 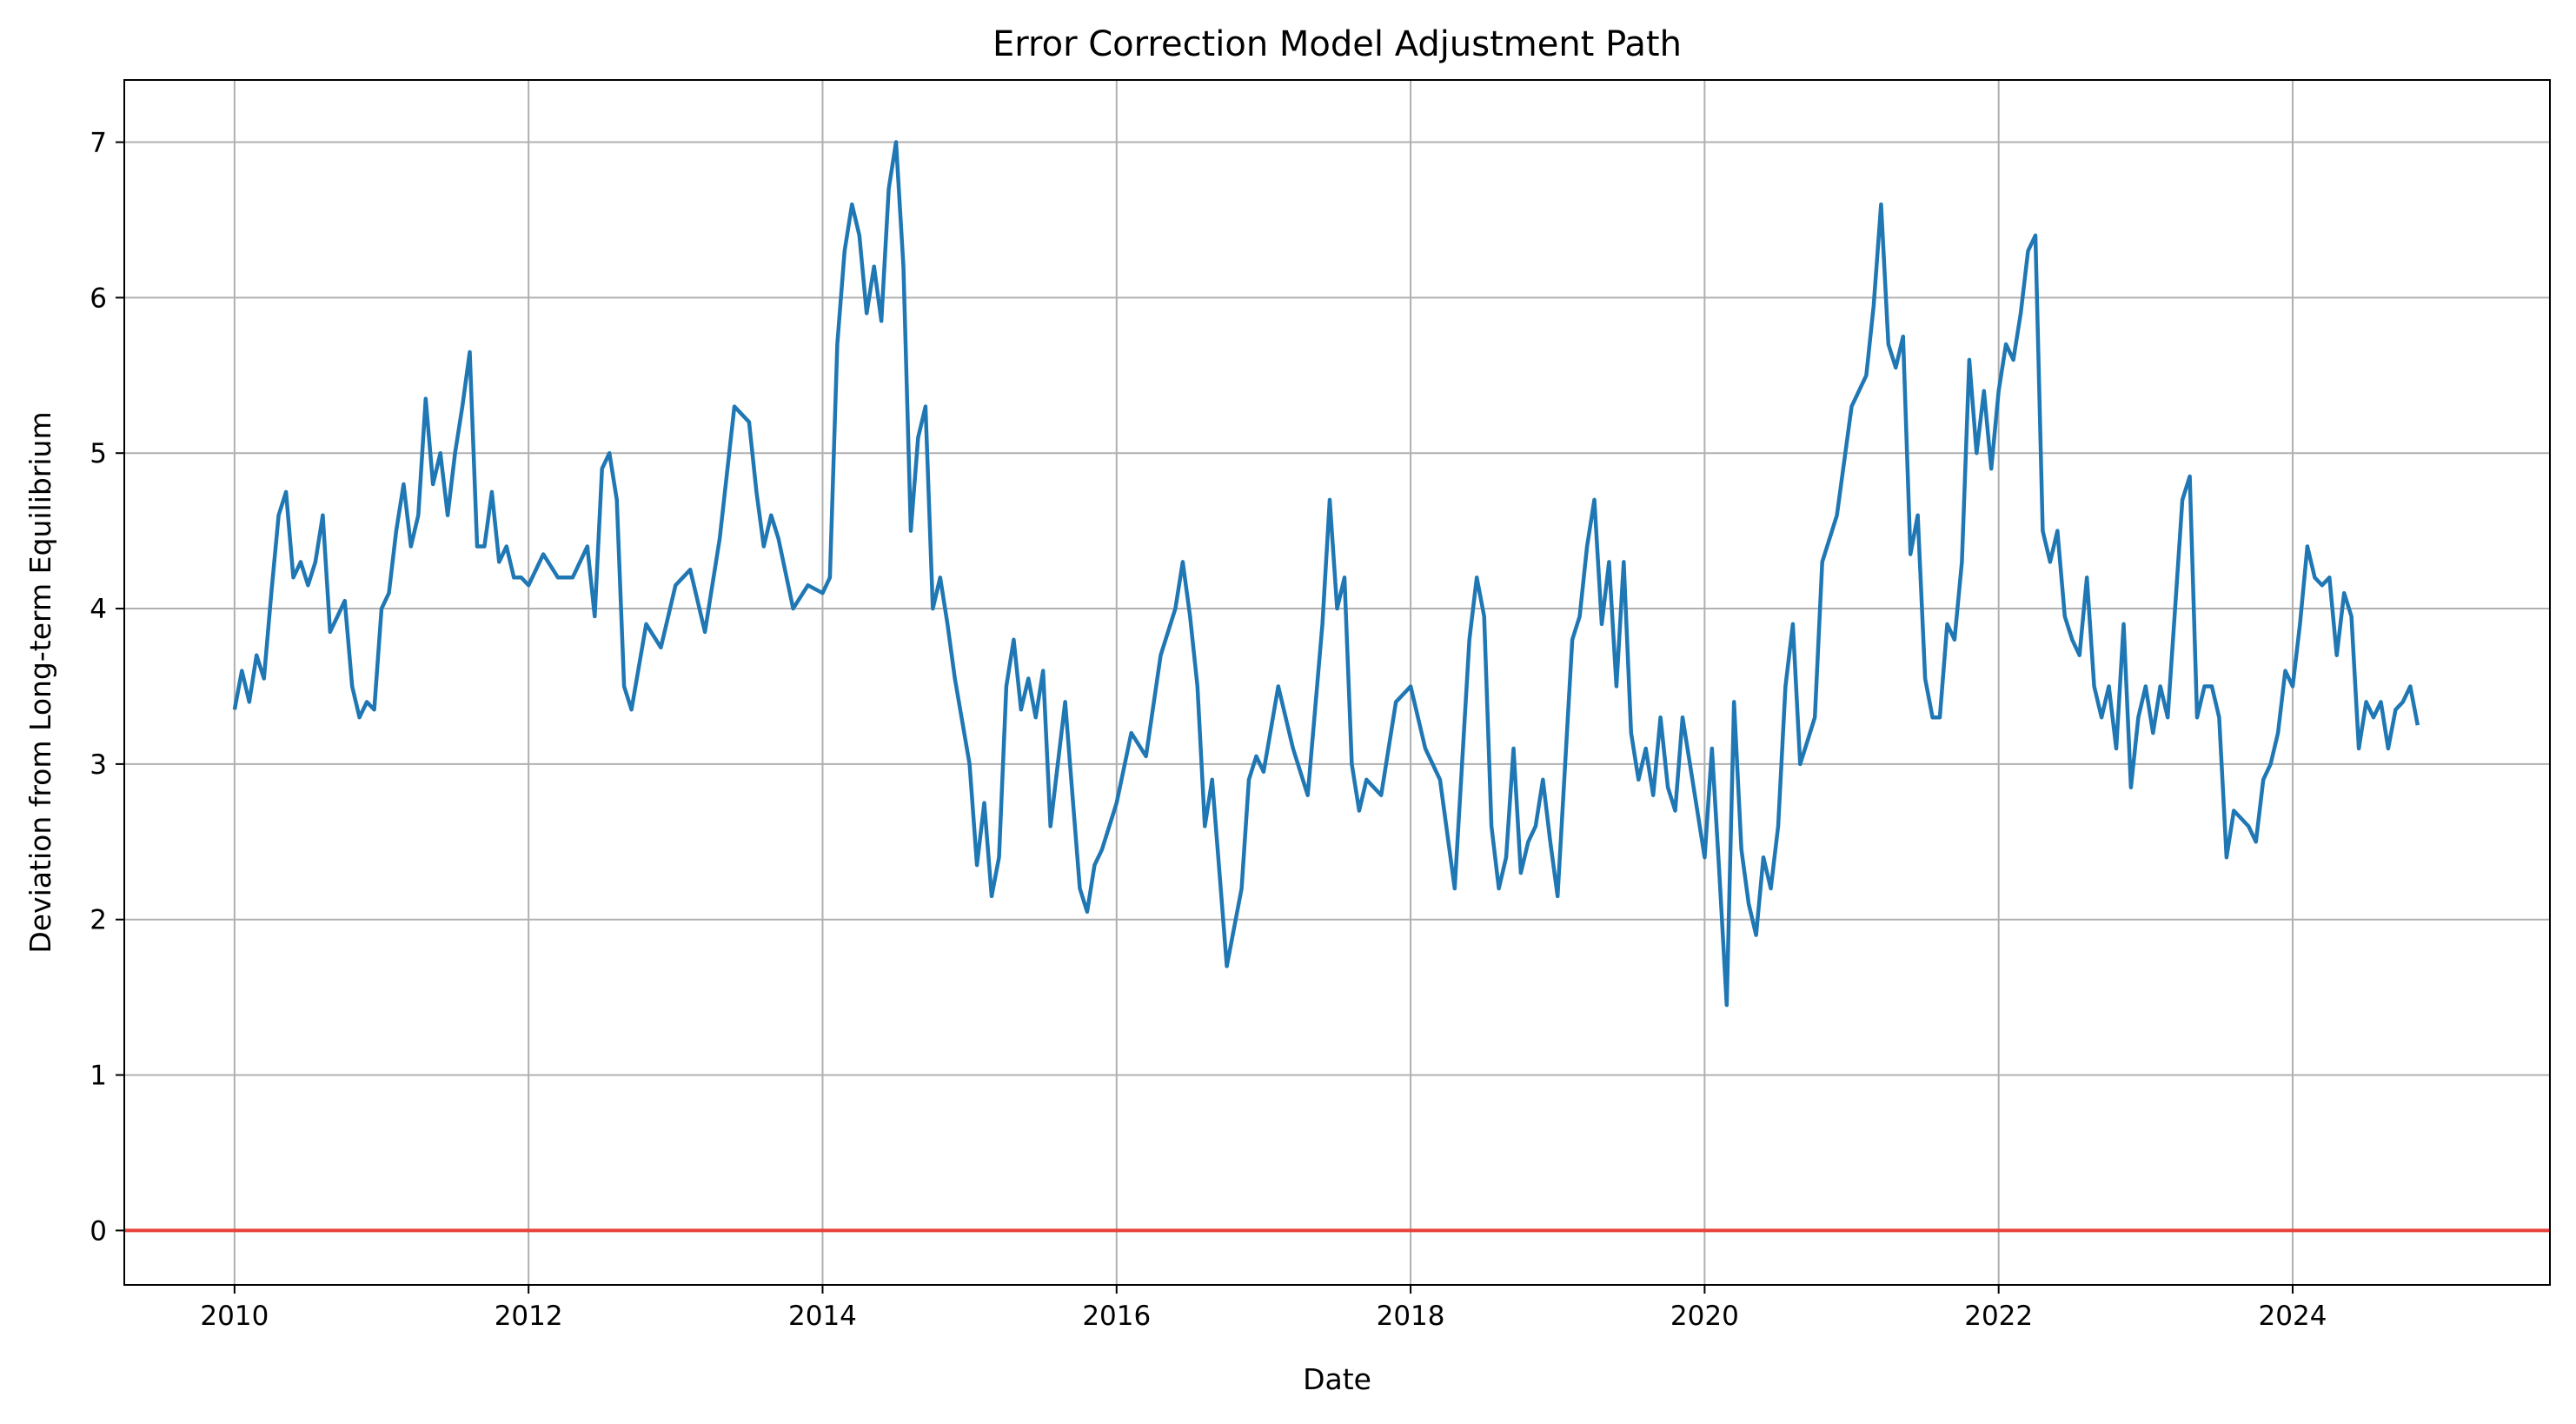 I want to click on y-tick-label-7: 7, so click(x=98, y=143).